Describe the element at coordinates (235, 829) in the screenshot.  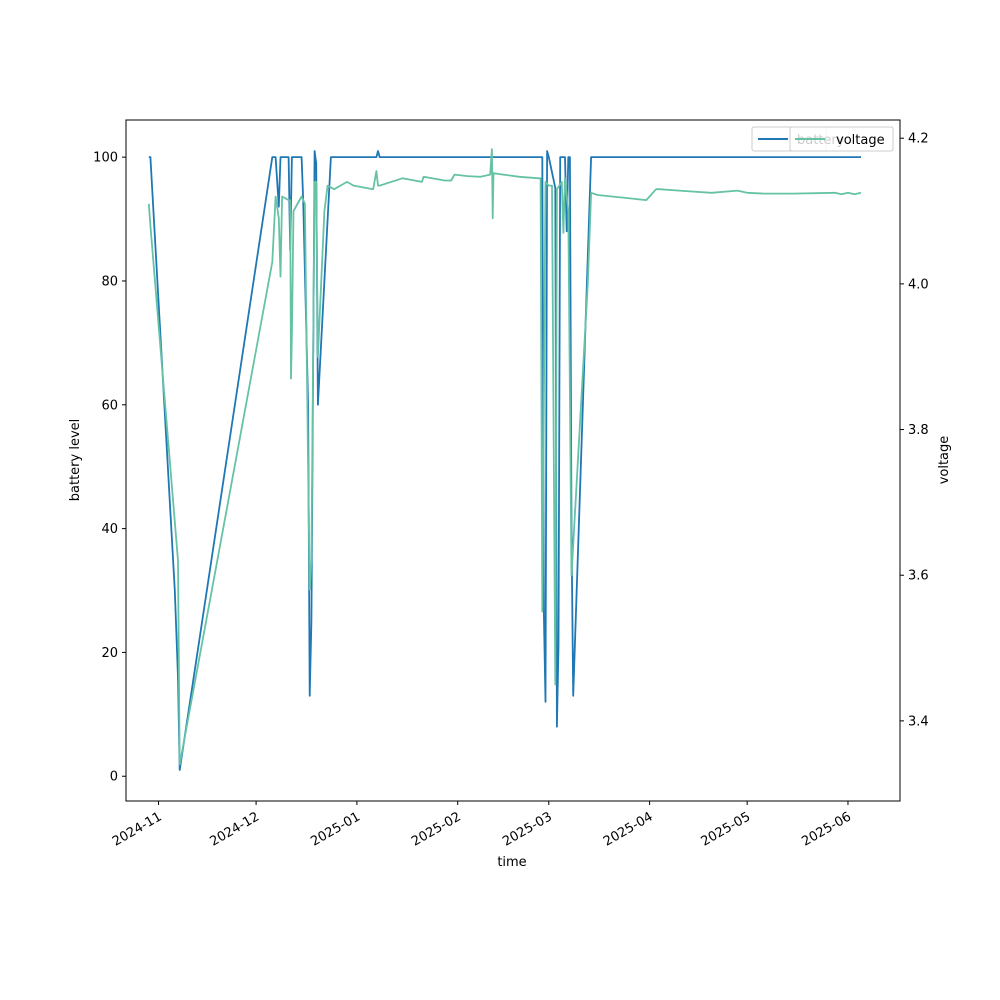
I see `x-tick-label: 2024-12` at that location.